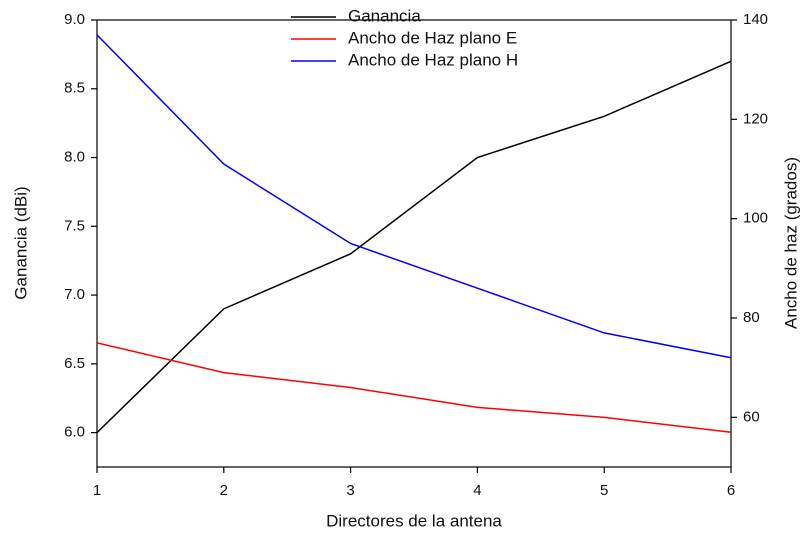 The image size is (803, 535). I want to click on x-axis-label: Directores de la antena, so click(414, 520).